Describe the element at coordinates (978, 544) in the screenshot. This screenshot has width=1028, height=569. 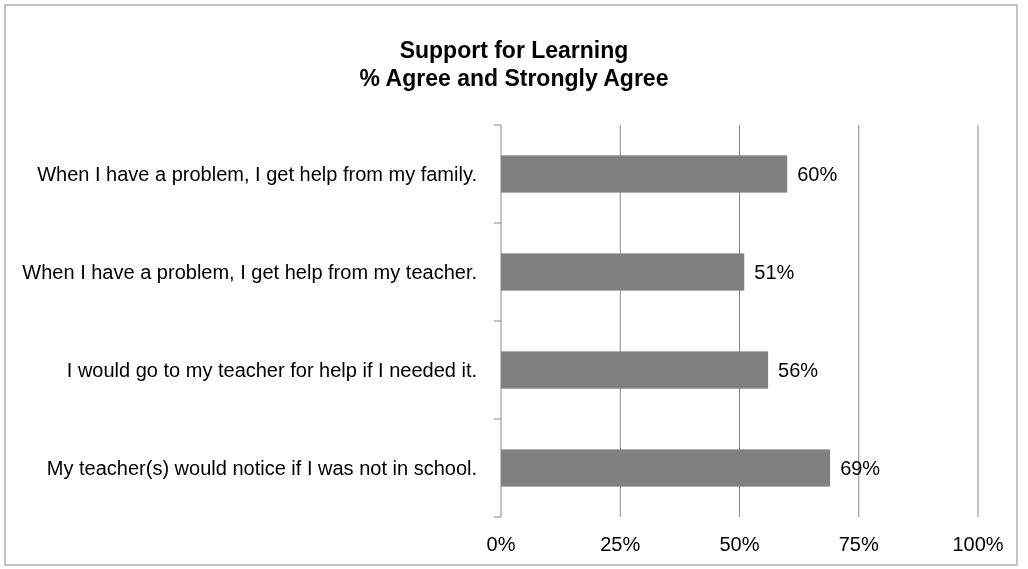
I see `x-tick-label: 100%` at that location.